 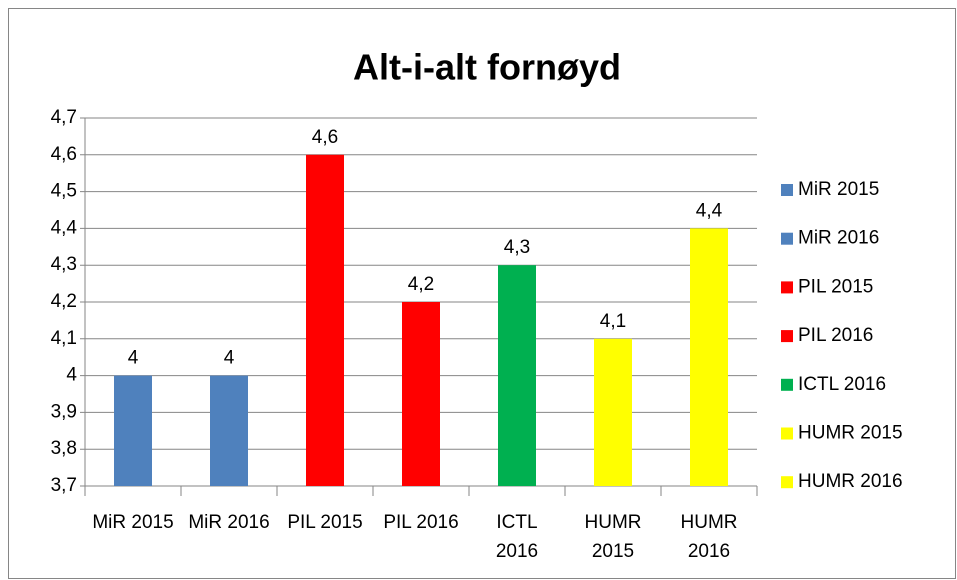 I want to click on chart-title: Alt-i-alt fornøyd, so click(x=487, y=67).